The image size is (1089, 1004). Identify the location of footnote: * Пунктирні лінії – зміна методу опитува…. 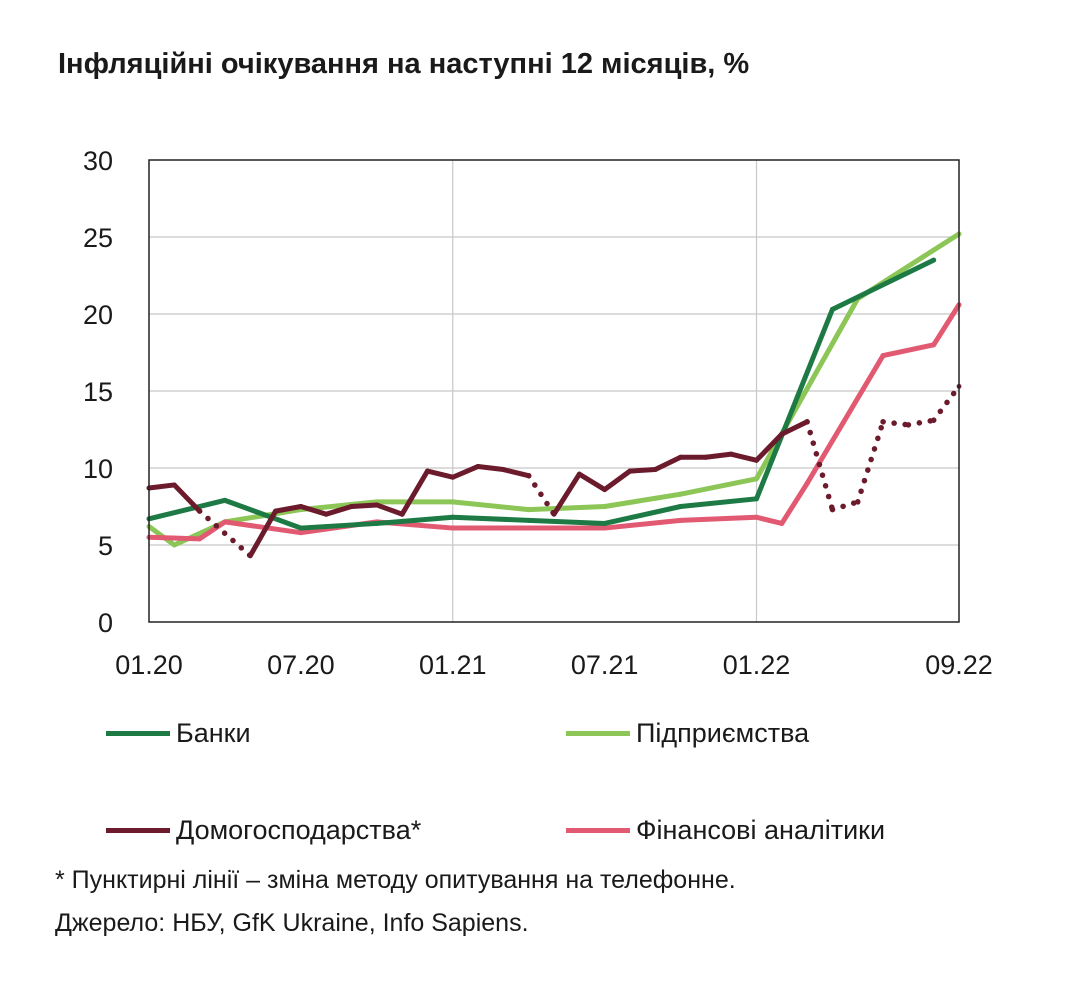
(395, 880).